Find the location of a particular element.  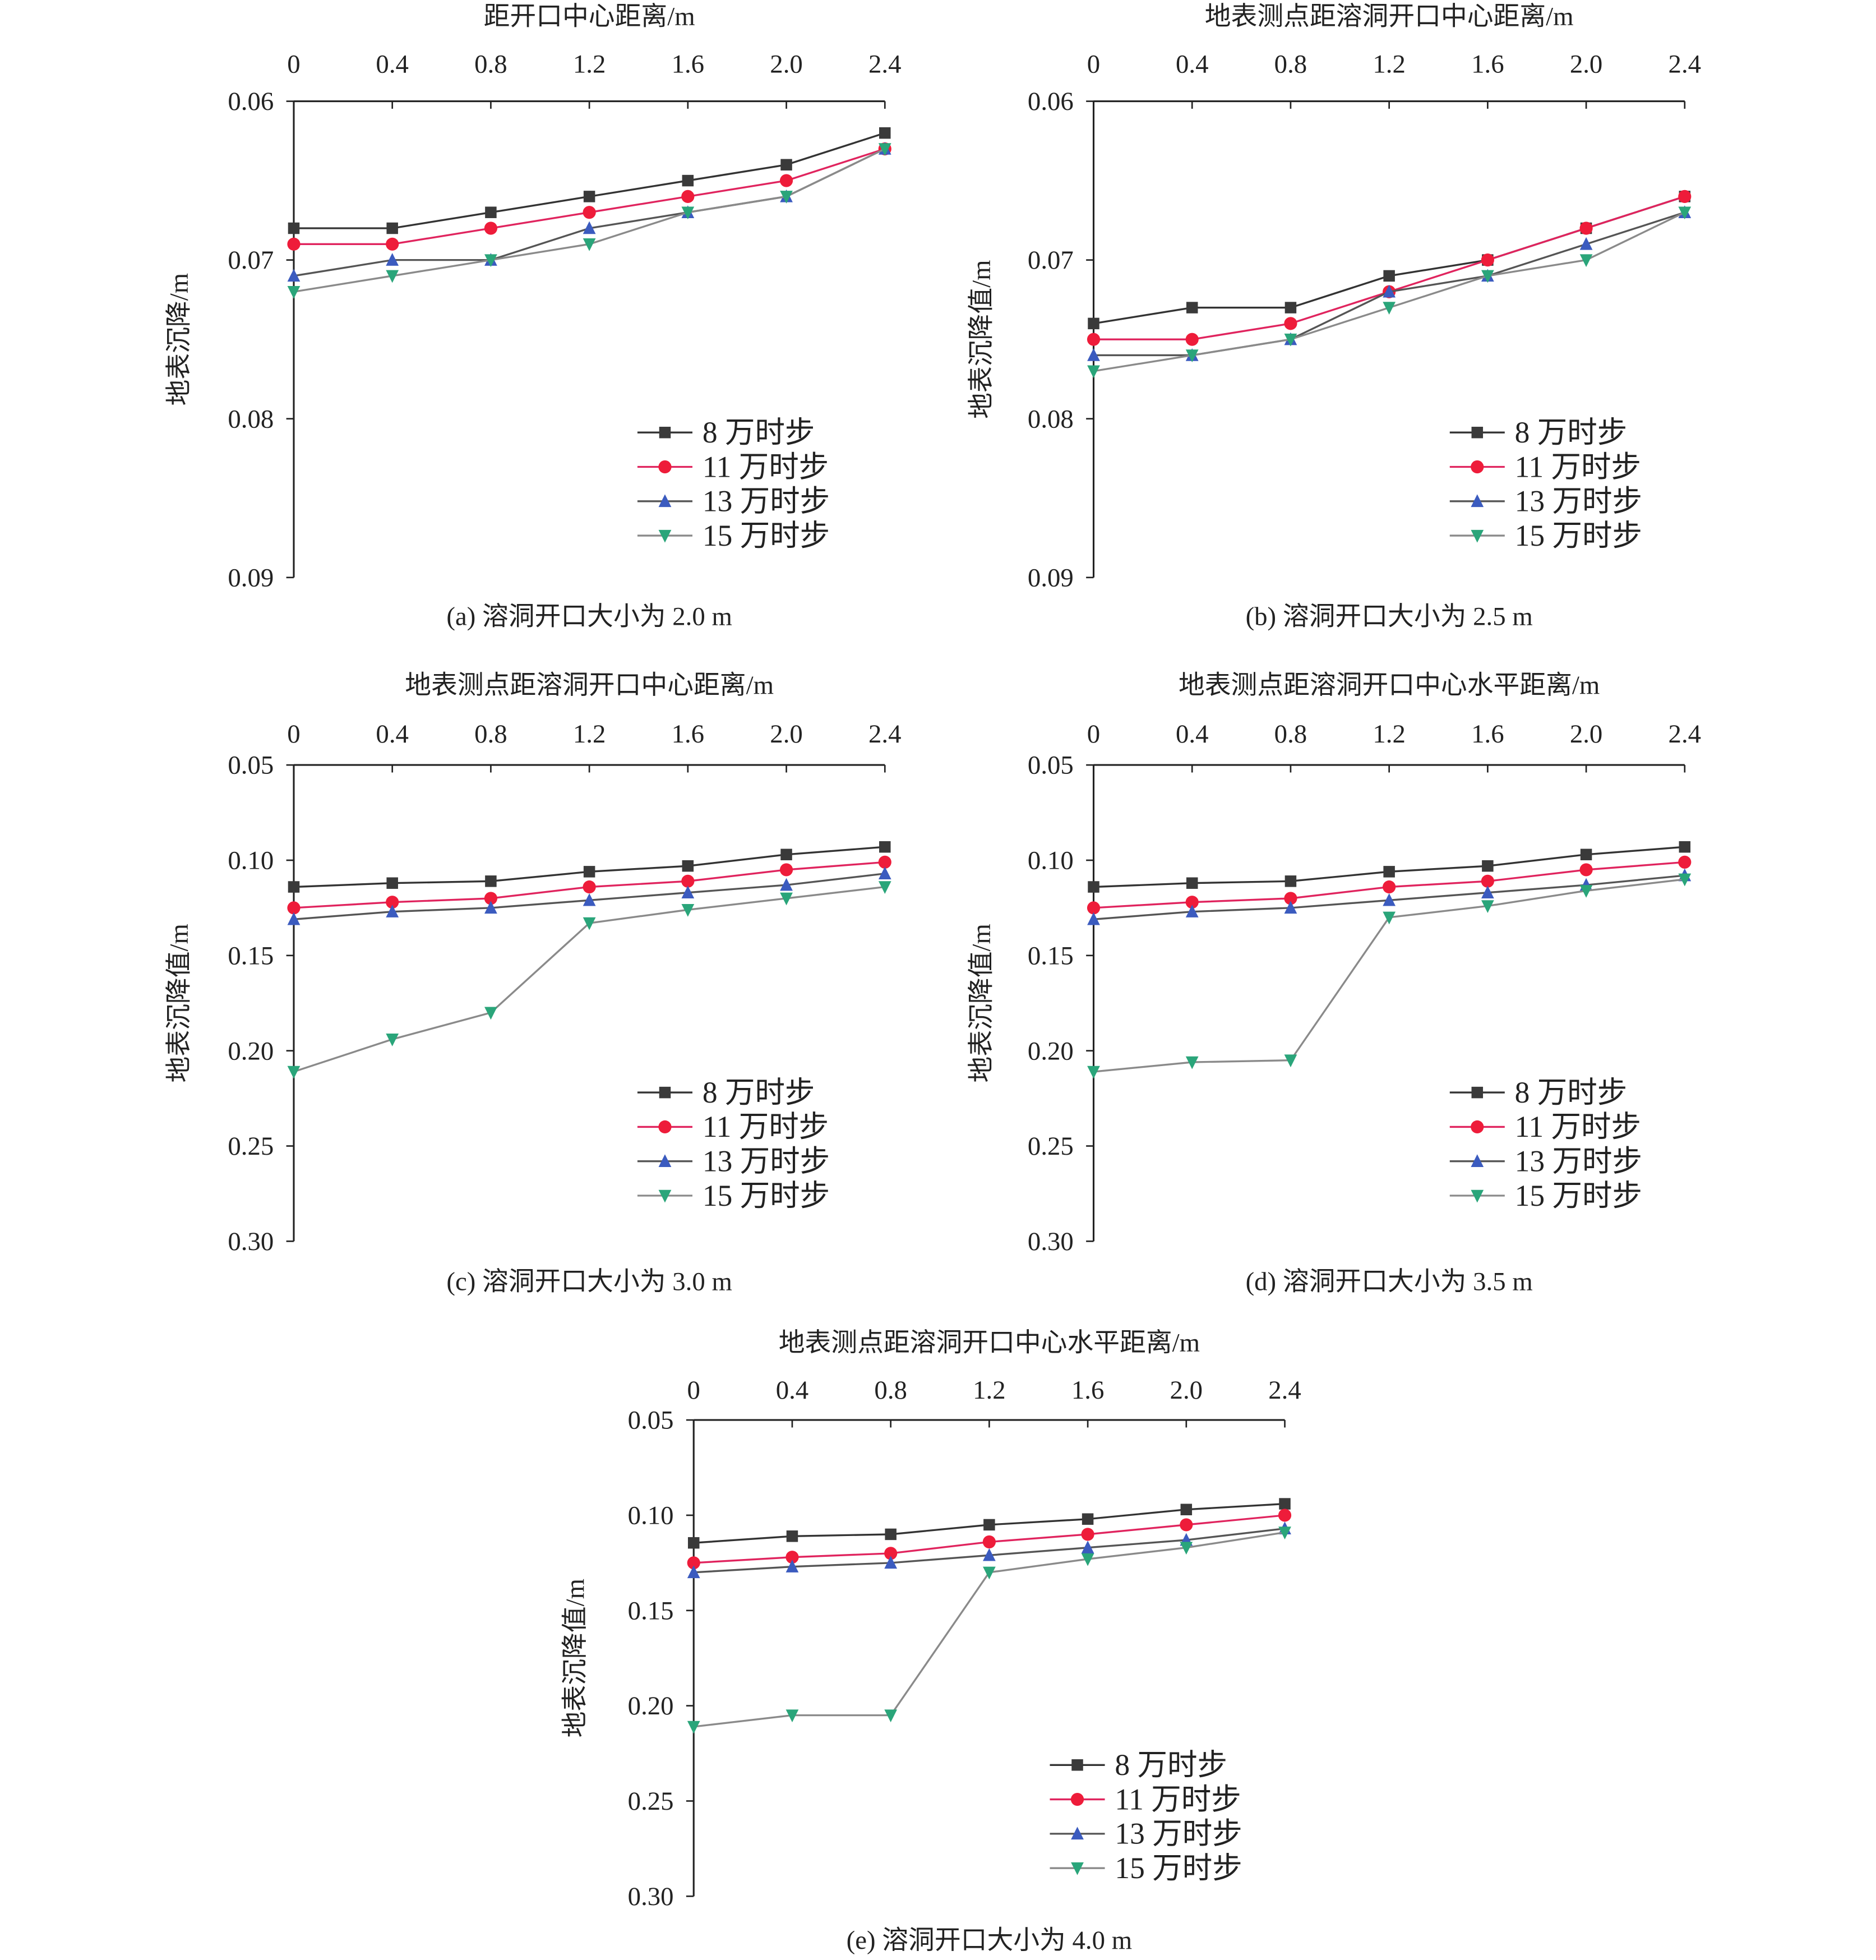

y-tick-label: 0.09 is located at coordinates (251, 577).